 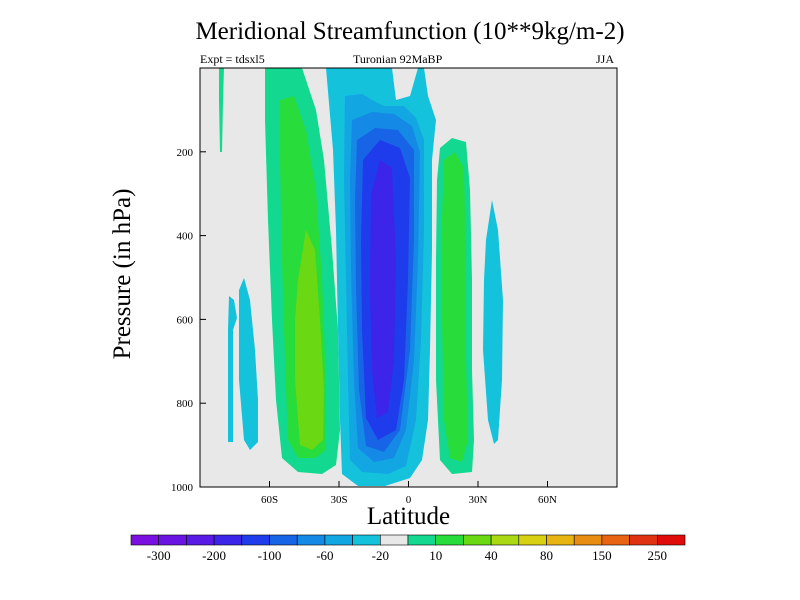 What do you see at coordinates (478, 500) in the screenshot?
I see `x-tick-label-3: 30N` at bounding box center [478, 500].